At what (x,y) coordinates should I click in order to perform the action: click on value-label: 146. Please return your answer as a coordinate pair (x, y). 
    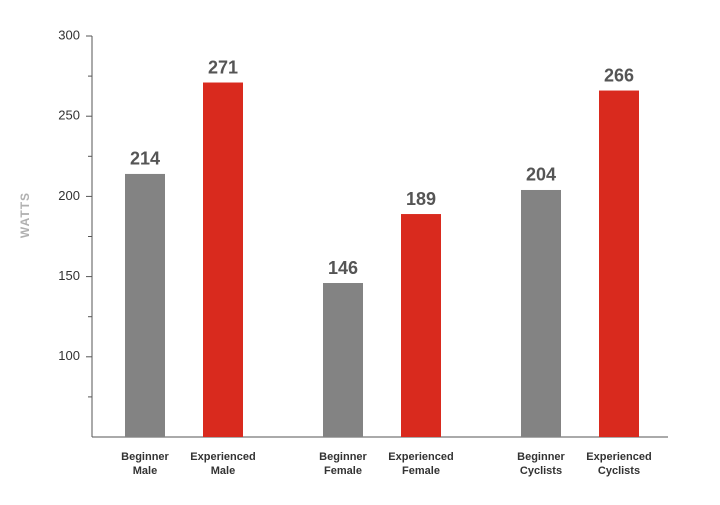
    Looking at the image, I should click on (343, 268).